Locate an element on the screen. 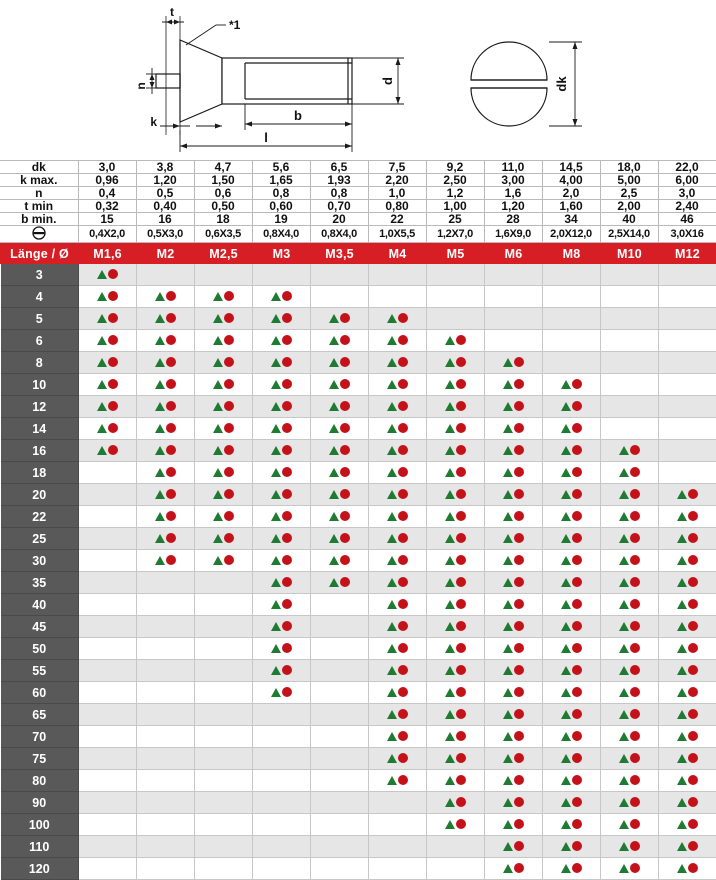 This screenshot has height=880, width=716. column-header-m8: M8 is located at coordinates (572, 254).